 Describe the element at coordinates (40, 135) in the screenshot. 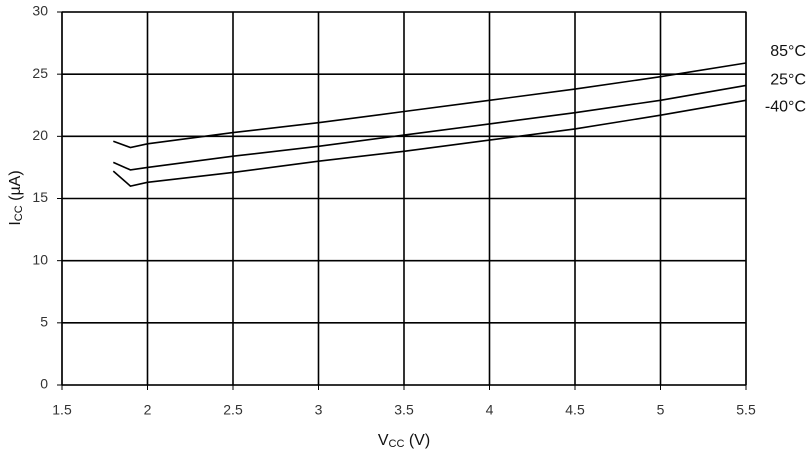

I see `y-tick-label: 20` at that location.